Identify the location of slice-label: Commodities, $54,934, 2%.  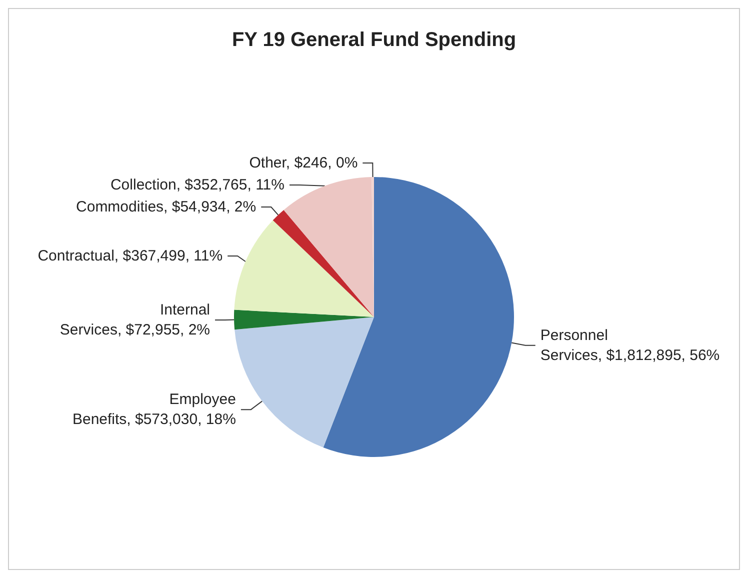
(166, 207).